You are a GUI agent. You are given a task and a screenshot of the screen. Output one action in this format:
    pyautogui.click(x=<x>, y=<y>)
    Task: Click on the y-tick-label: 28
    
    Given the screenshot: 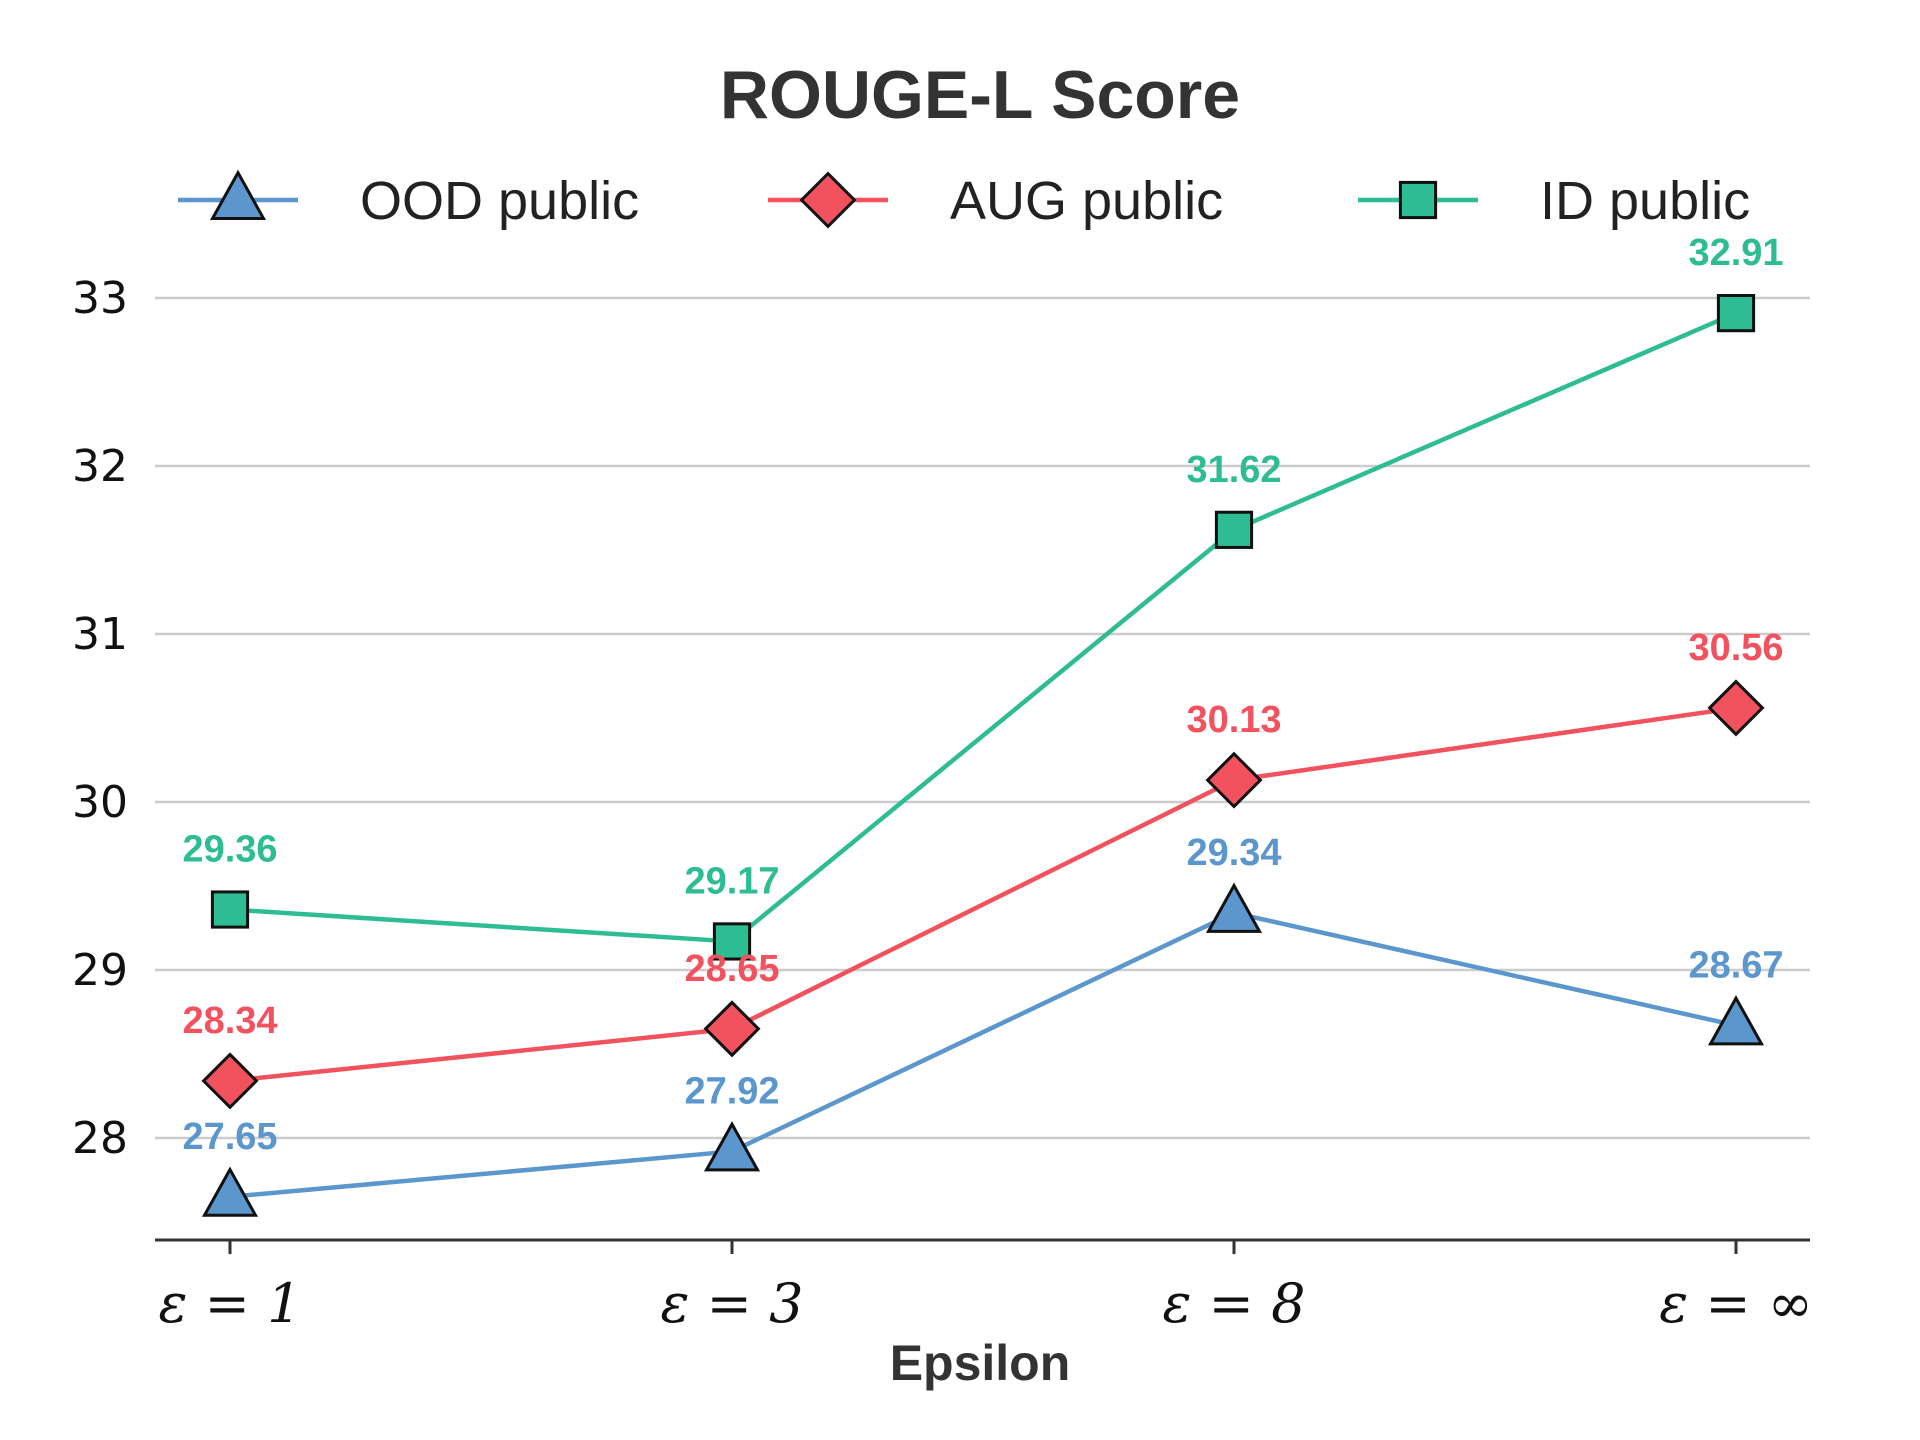 What is the action you would take?
    pyautogui.click(x=100, y=1138)
    